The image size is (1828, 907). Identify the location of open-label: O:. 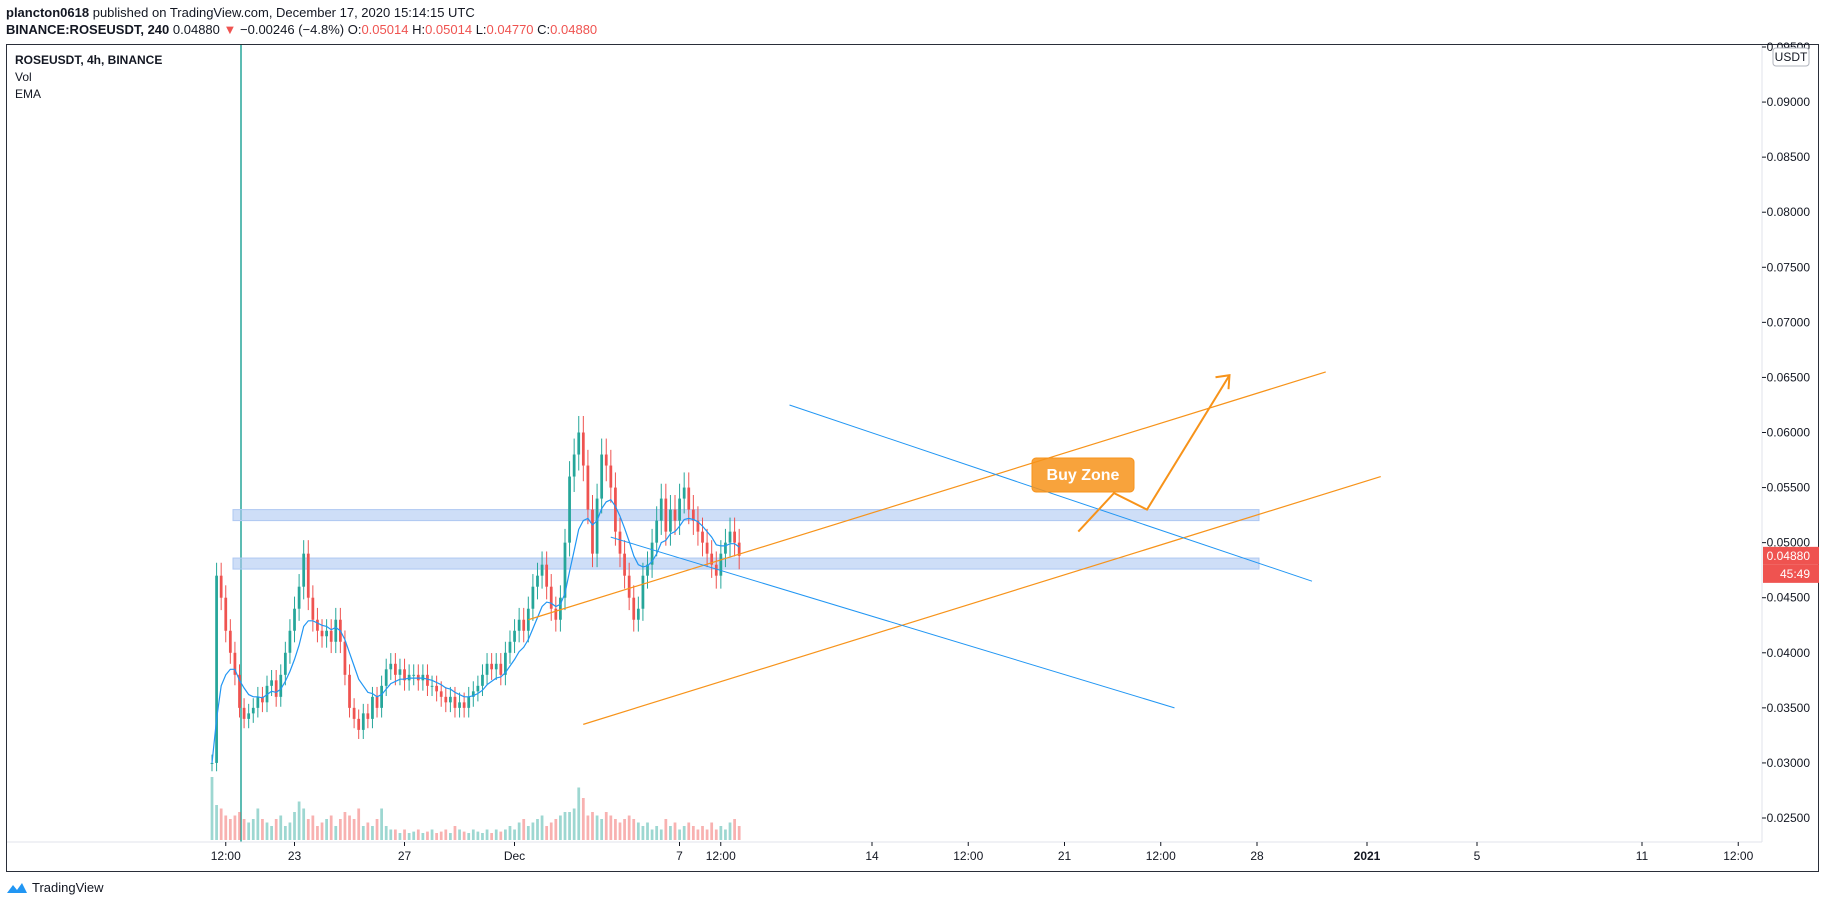
(354, 29).